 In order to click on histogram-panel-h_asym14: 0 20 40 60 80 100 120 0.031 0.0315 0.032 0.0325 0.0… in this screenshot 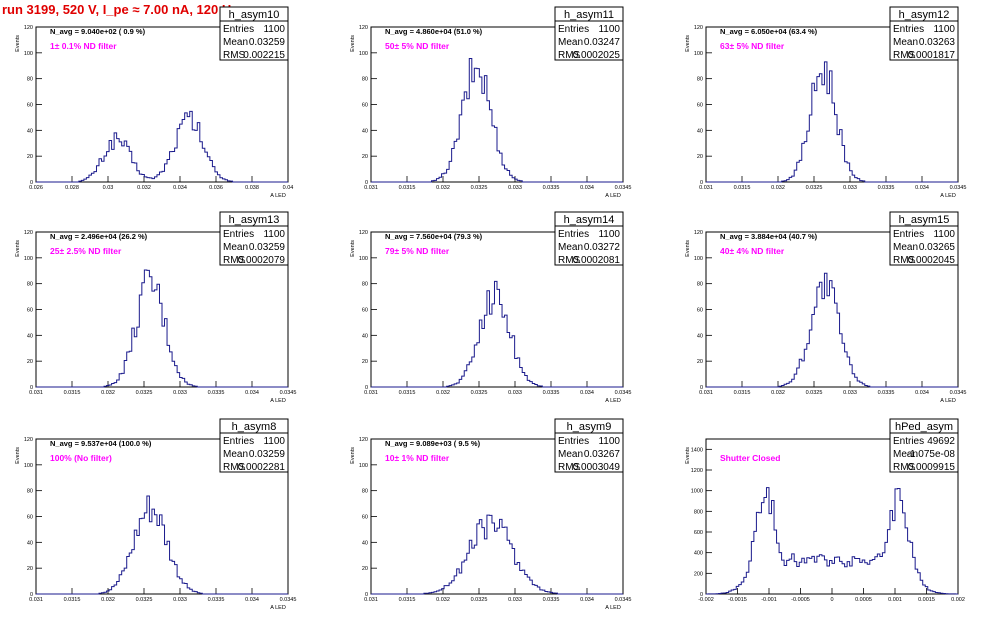, I will do `click(490, 307)`.